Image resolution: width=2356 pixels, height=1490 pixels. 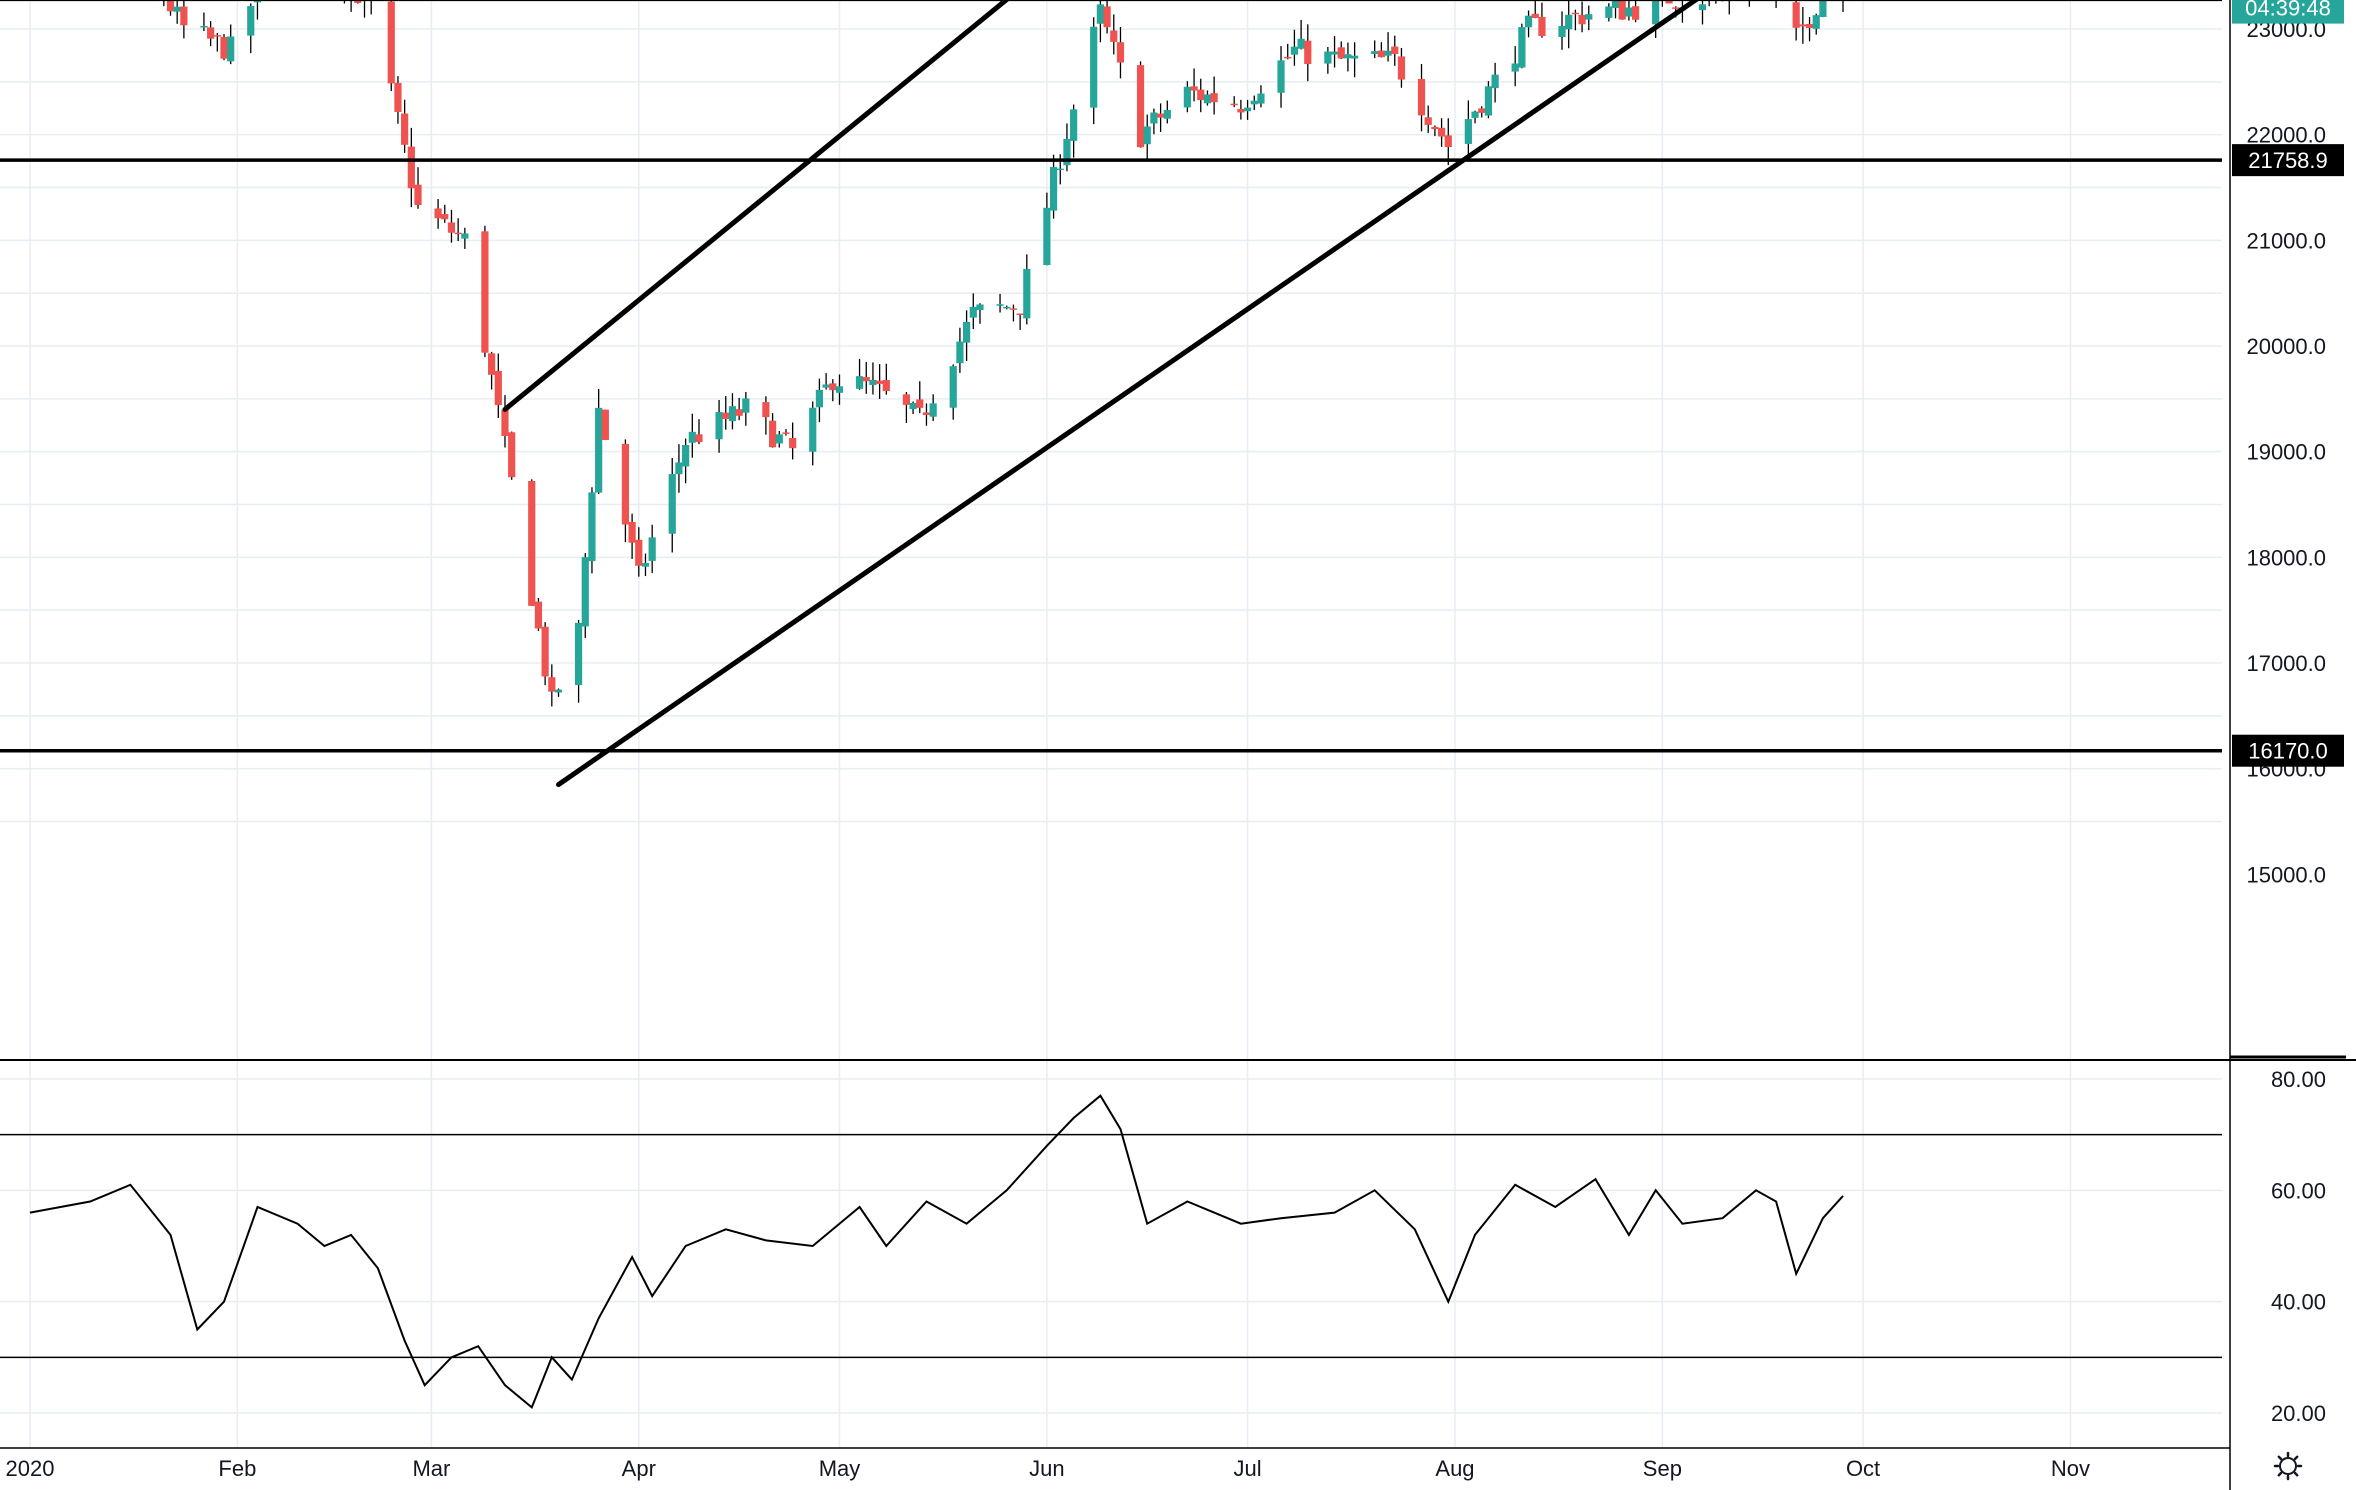 What do you see at coordinates (1662, 1468) in the screenshot?
I see `time-tick-label: Sep` at bounding box center [1662, 1468].